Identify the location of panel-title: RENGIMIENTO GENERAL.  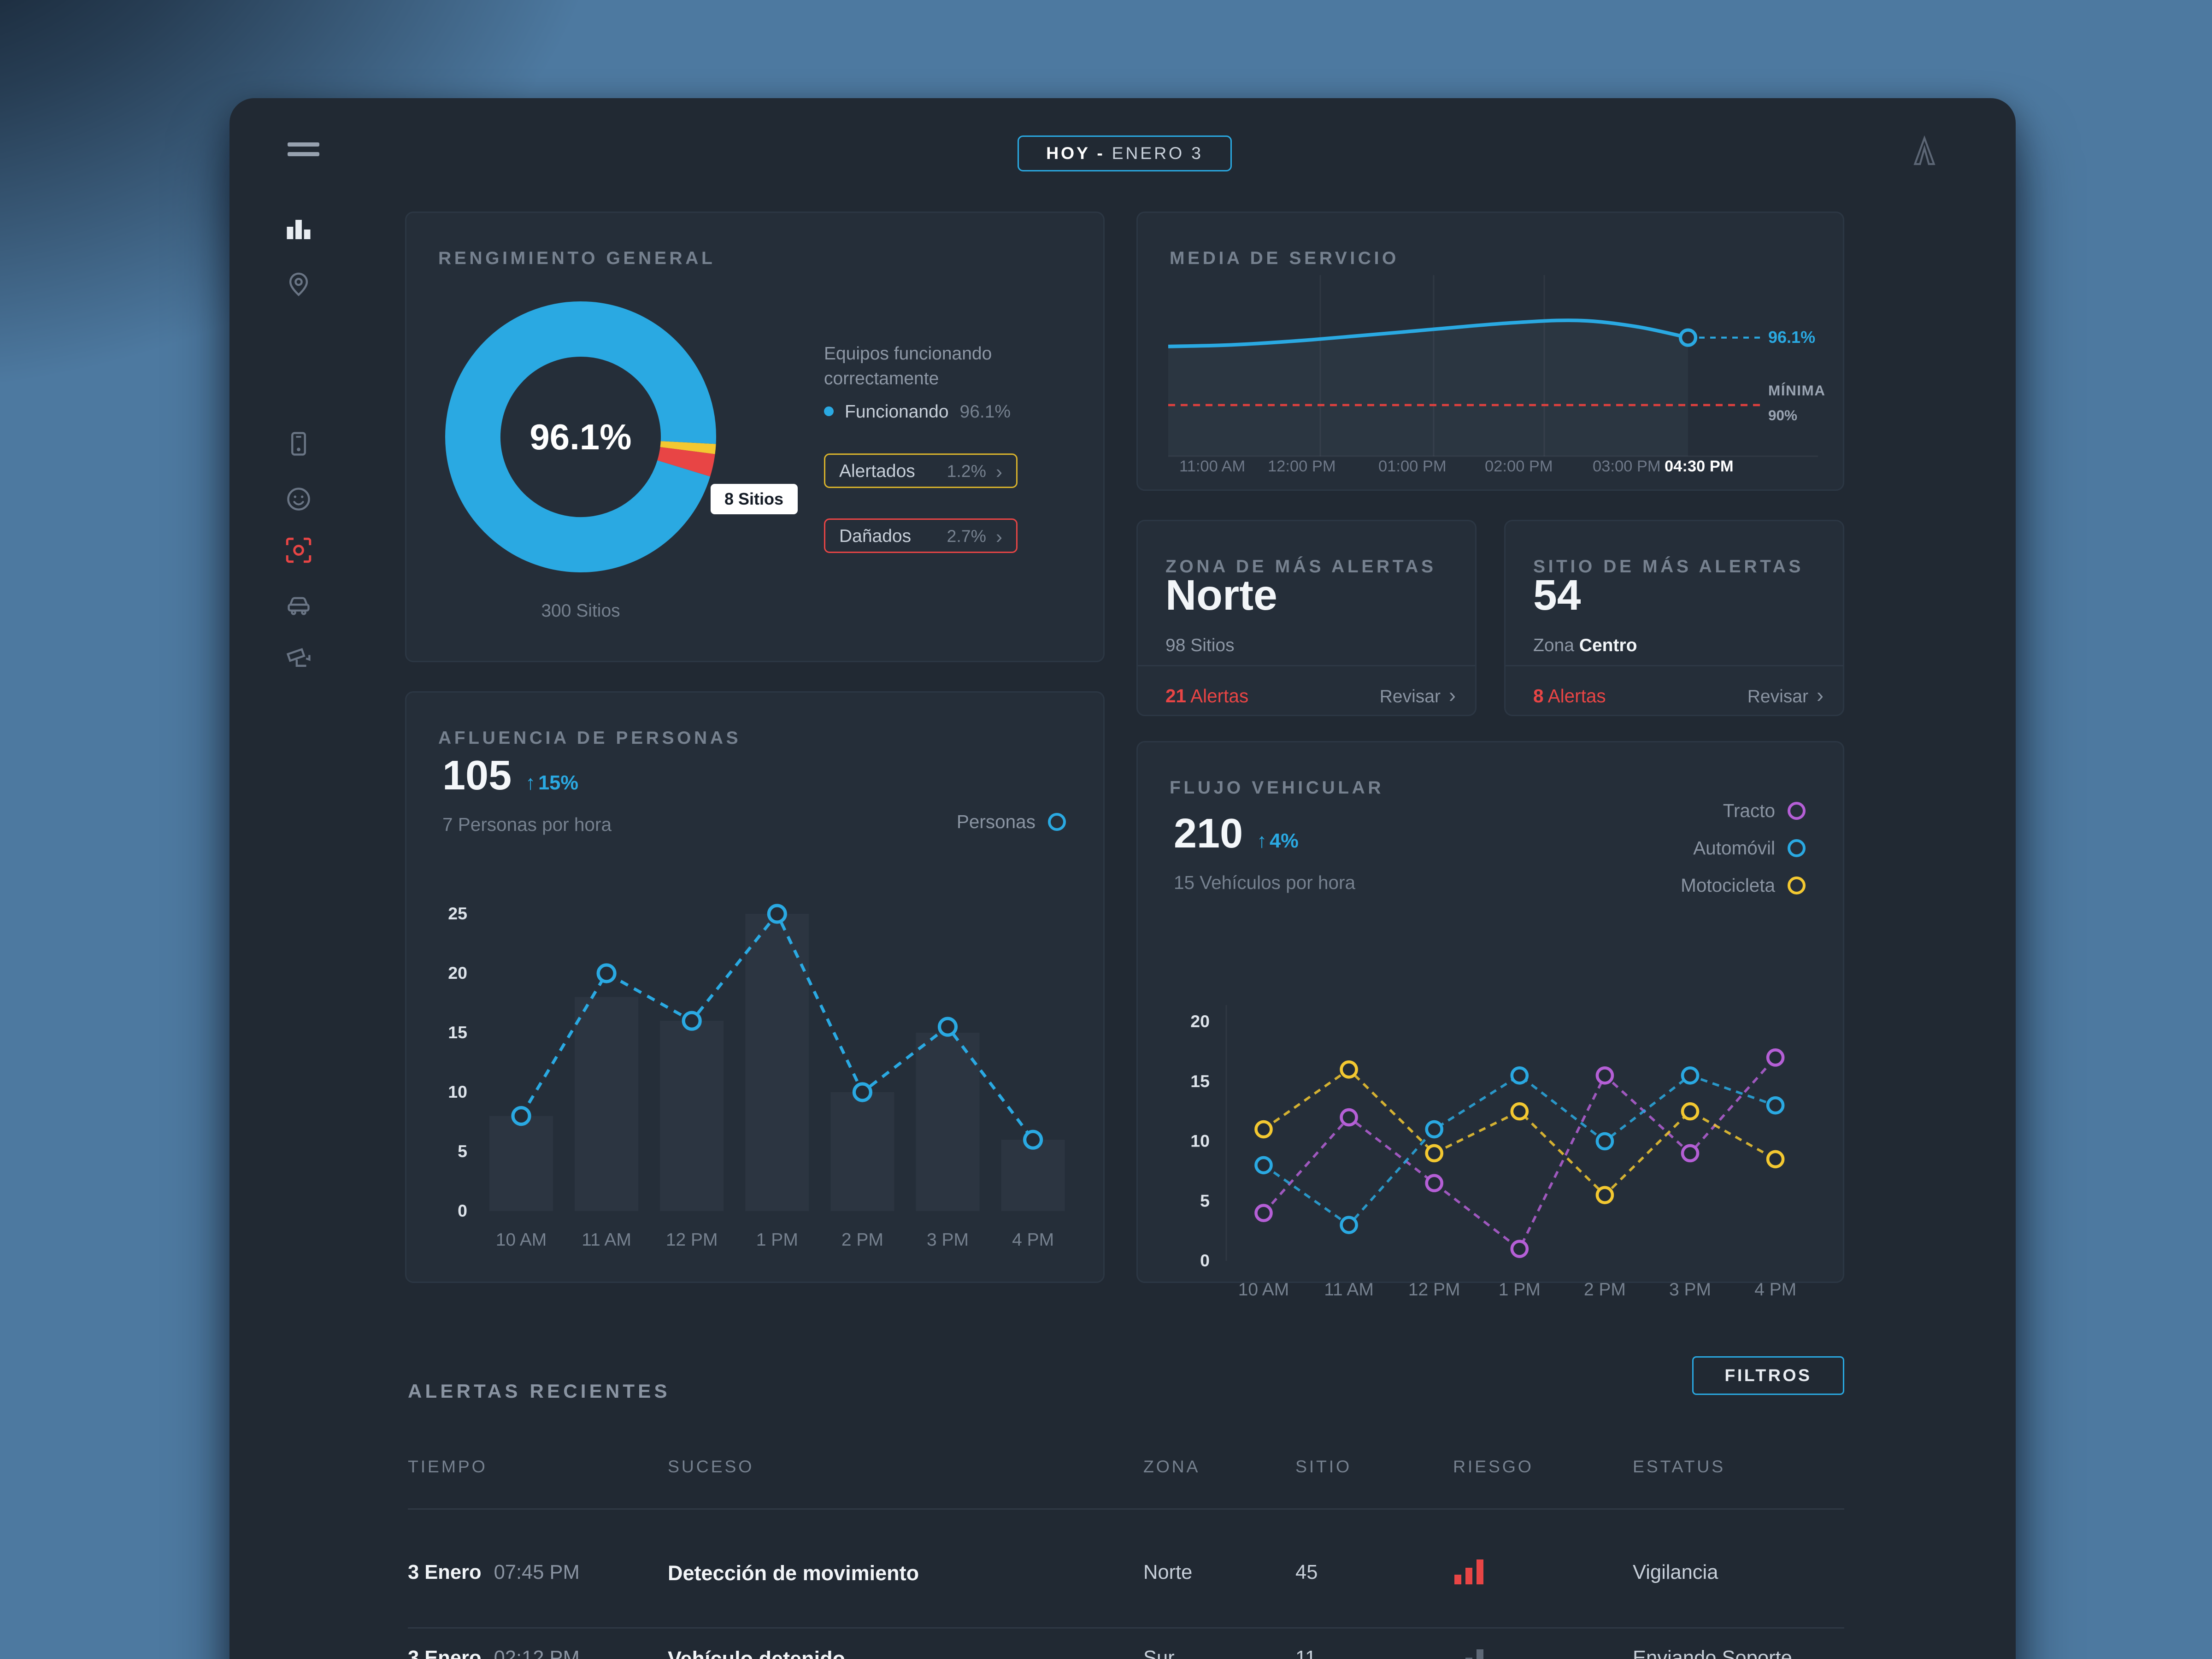
(577, 257).